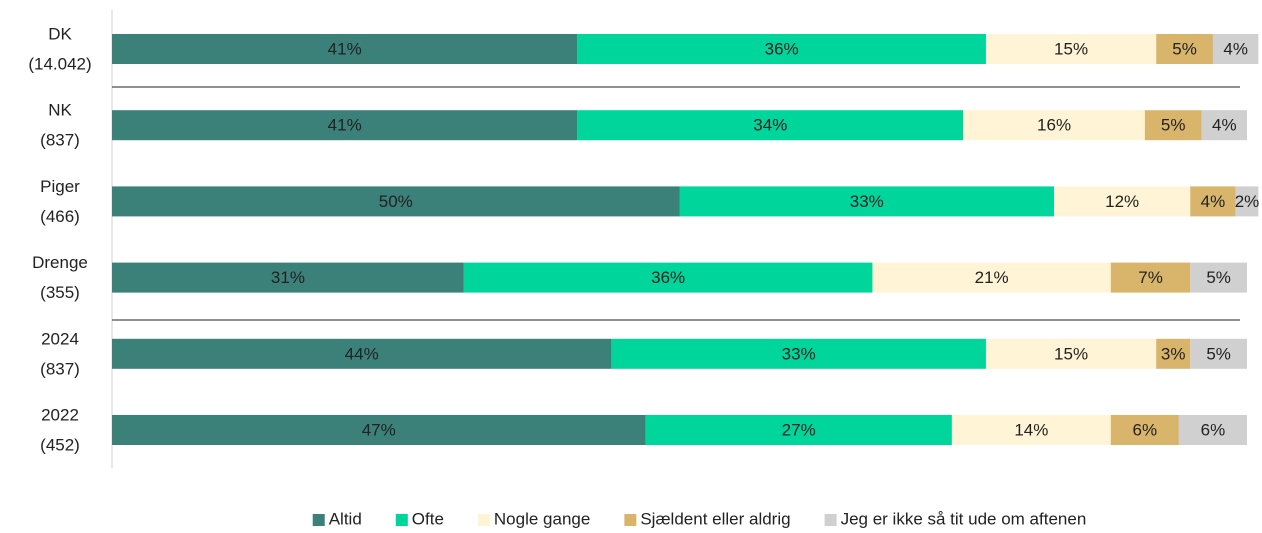  I want to click on data-label: 16%, so click(1054, 125).